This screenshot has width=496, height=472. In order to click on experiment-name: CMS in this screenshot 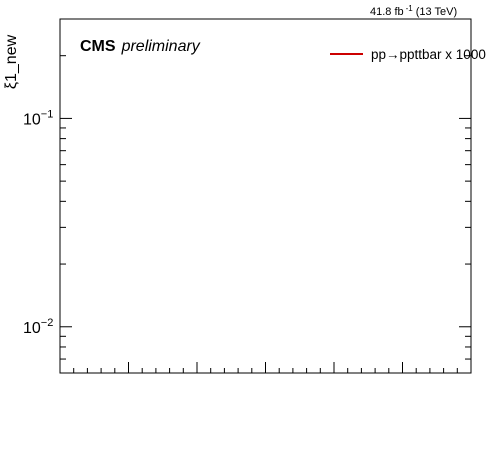, I will do `click(98, 46)`.